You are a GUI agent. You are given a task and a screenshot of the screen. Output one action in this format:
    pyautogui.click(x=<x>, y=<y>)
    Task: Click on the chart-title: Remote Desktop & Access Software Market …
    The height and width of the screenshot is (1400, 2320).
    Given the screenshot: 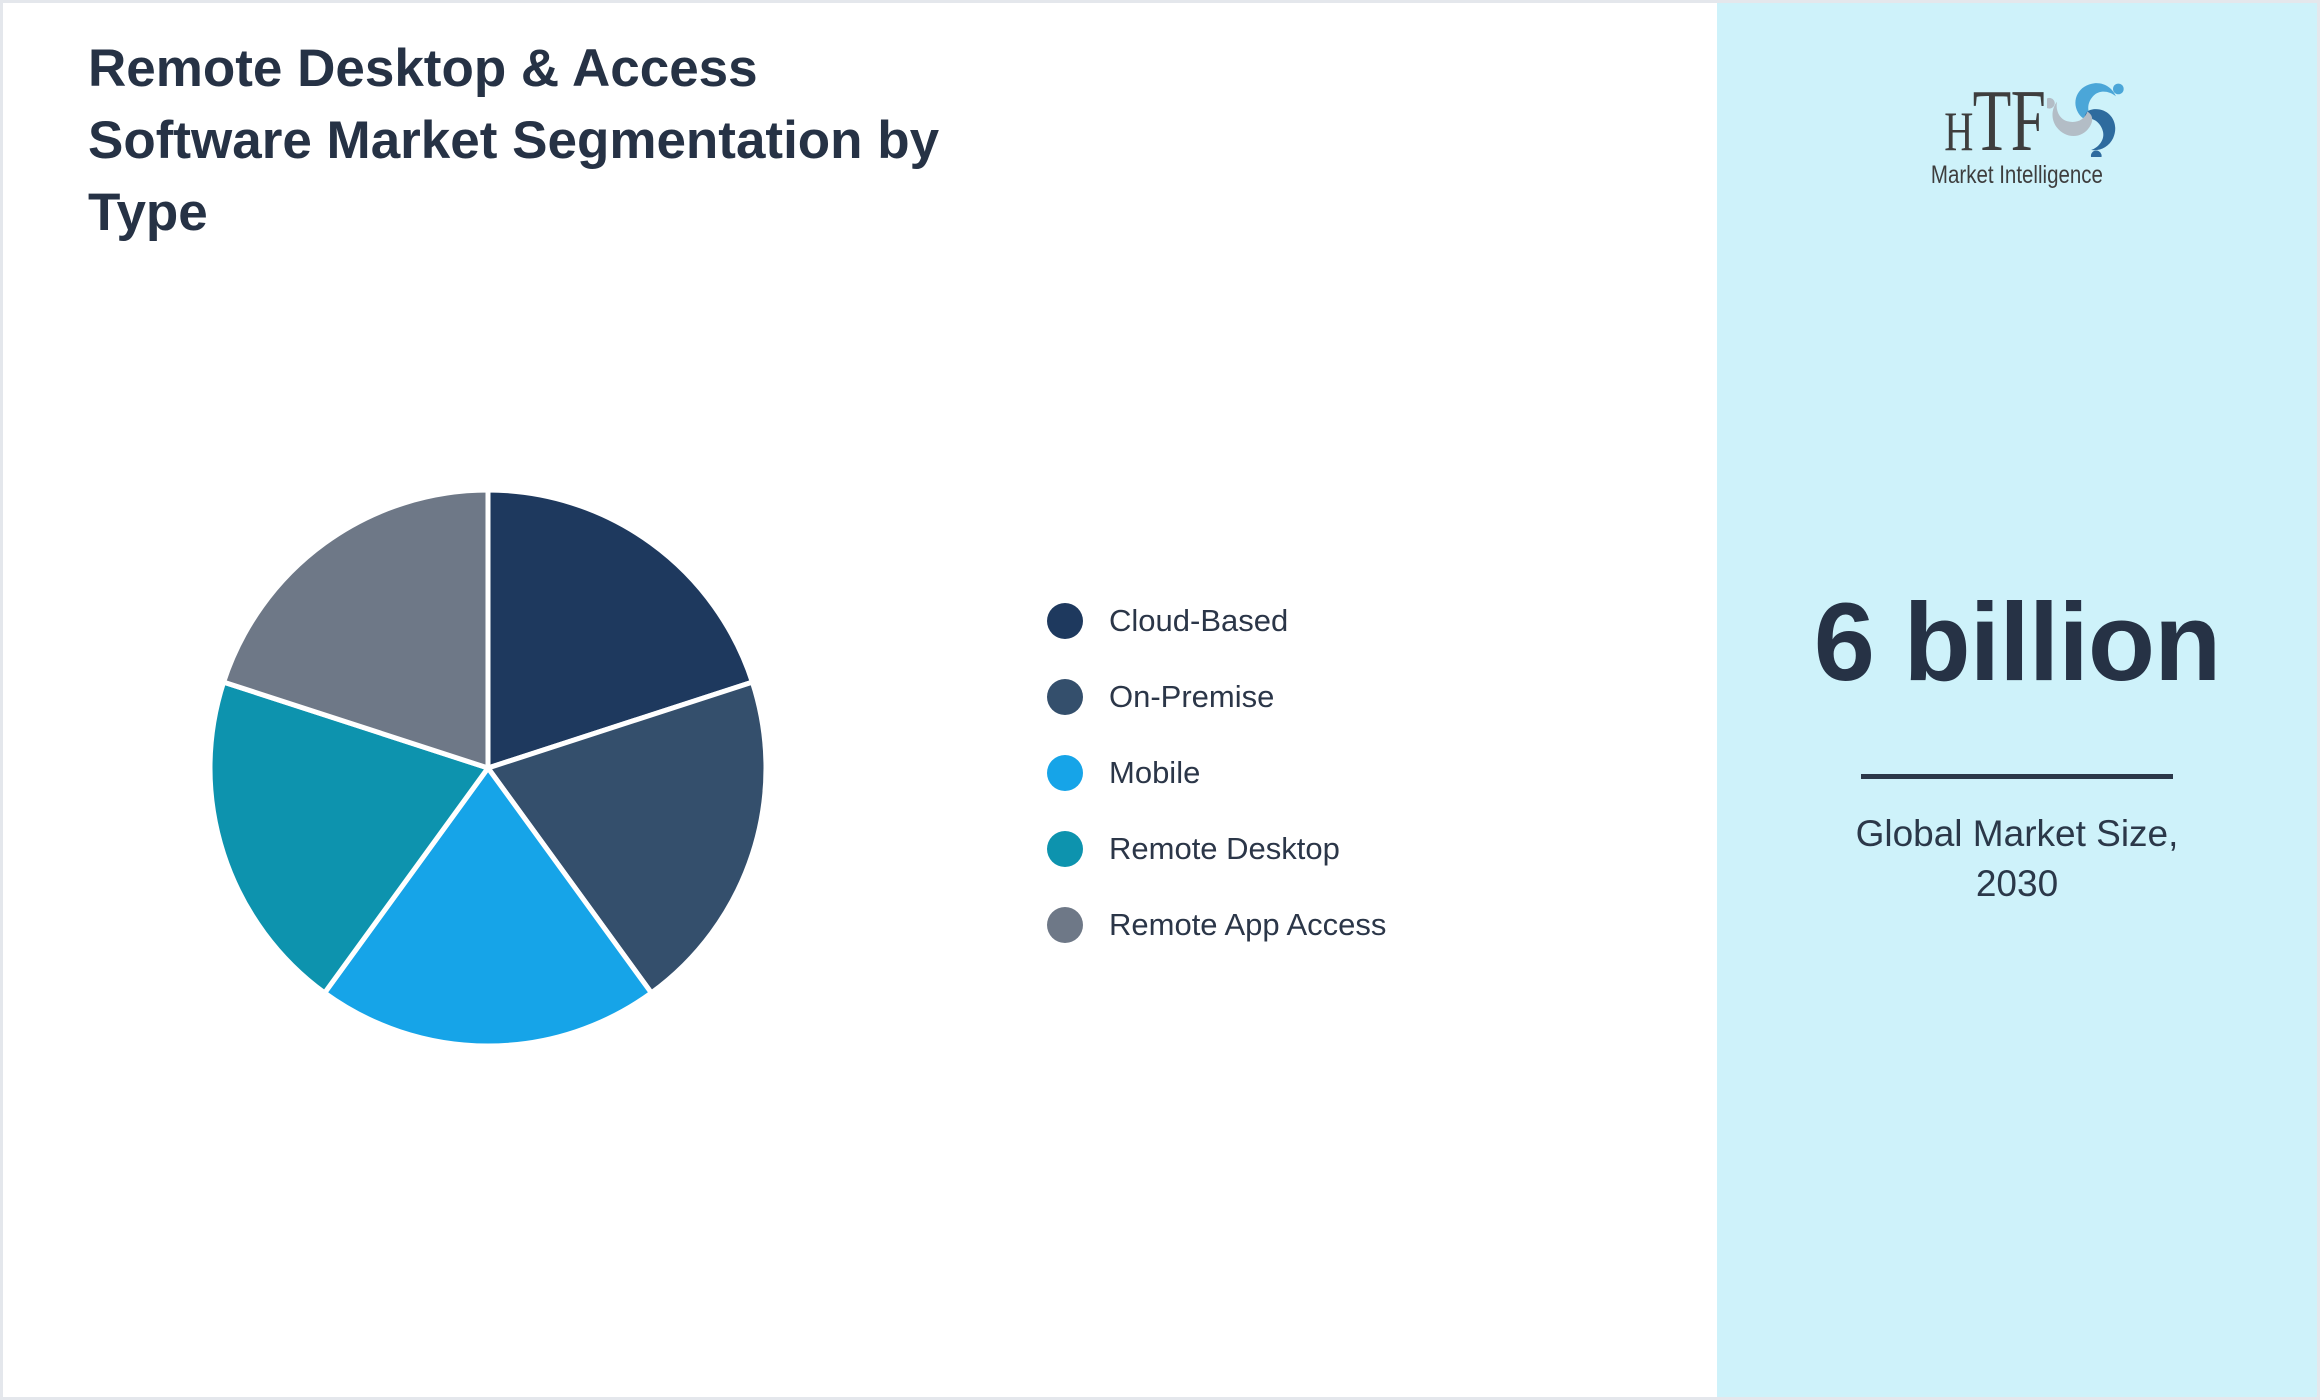 What is the action you would take?
    pyautogui.click(x=513, y=141)
    